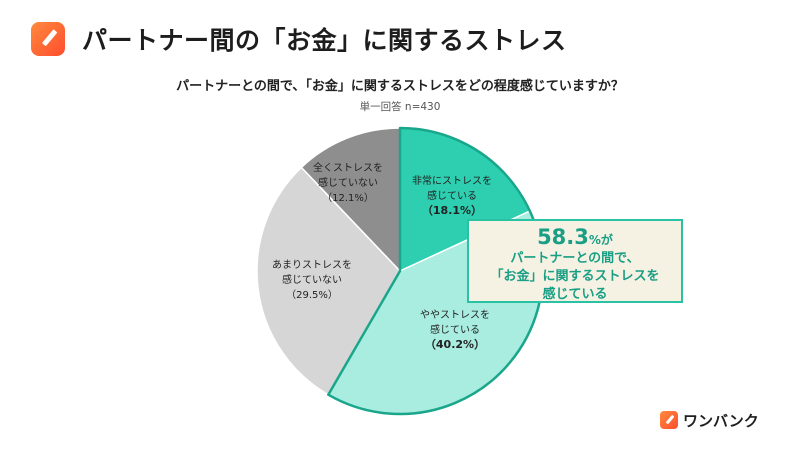 Image resolution: width=800 pixels, height=450 pixels. What do you see at coordinates (348, 182) in the screenshot?
I see `slice-text-3: 感じていない` at bounding box center [348, 182].